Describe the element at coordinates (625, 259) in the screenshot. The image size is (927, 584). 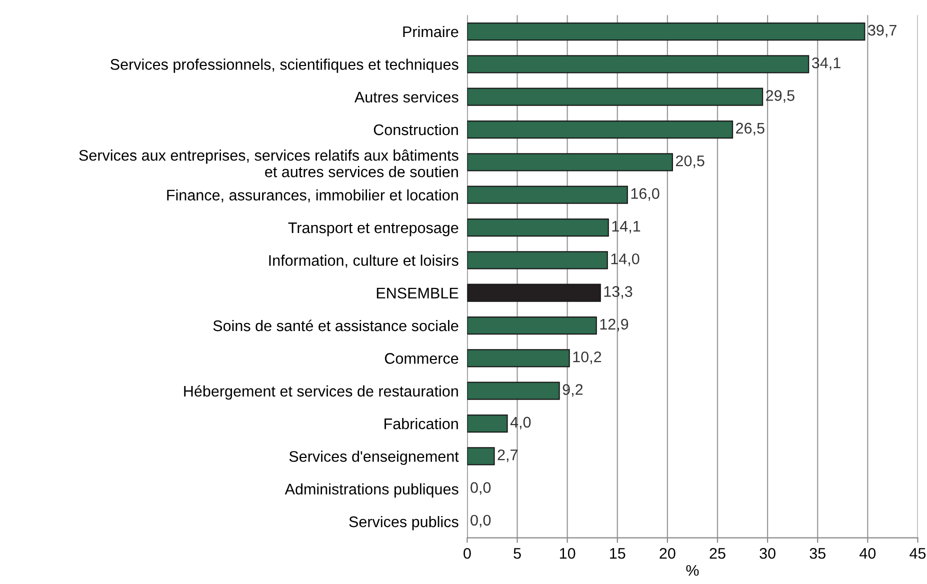
I see `data-label: 14,0` at that location.